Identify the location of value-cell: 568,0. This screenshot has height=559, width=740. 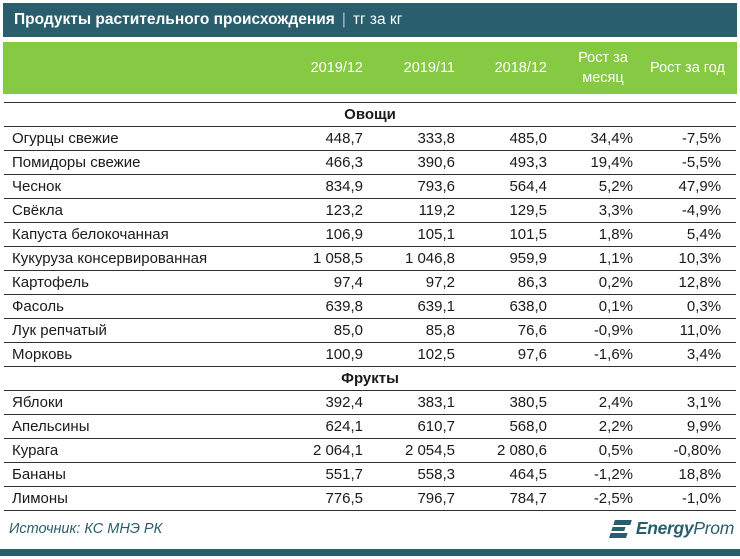
(528, 426).